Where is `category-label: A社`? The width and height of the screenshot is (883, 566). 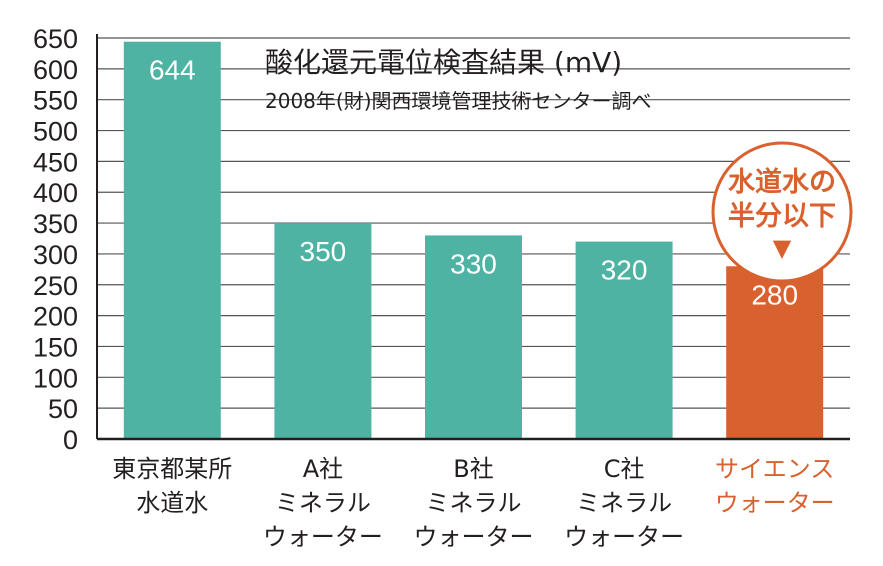 category-label: A社 is located at coordinates (323, 469).